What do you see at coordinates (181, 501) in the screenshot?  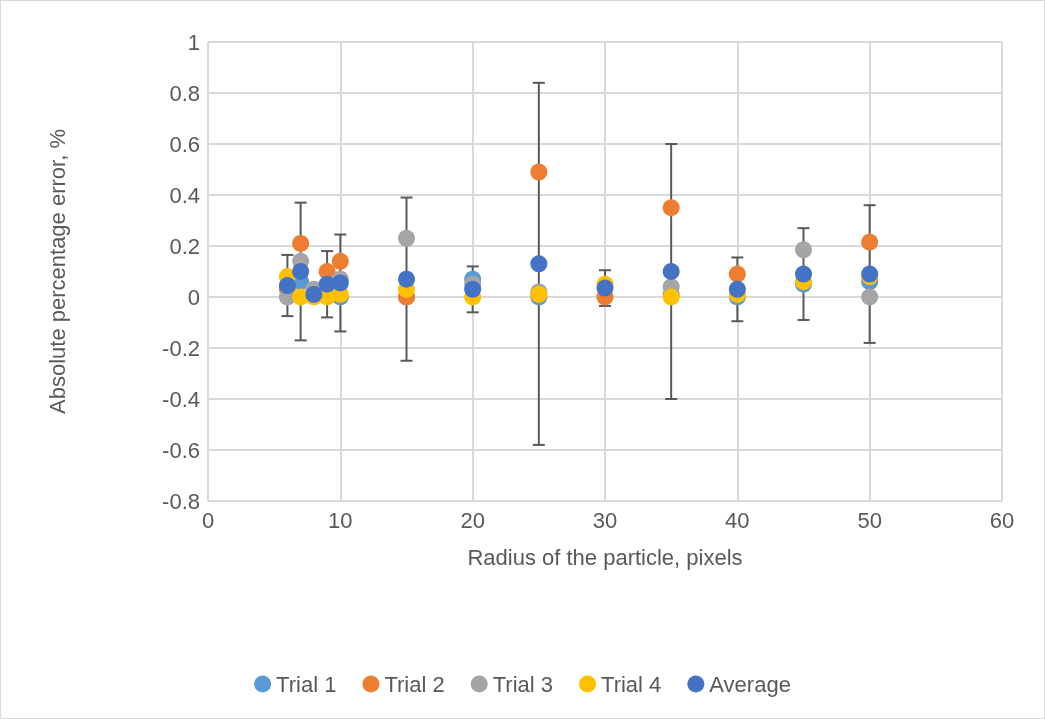 I see `y-tick-label: -0.8` at bounding box center [181, 501].